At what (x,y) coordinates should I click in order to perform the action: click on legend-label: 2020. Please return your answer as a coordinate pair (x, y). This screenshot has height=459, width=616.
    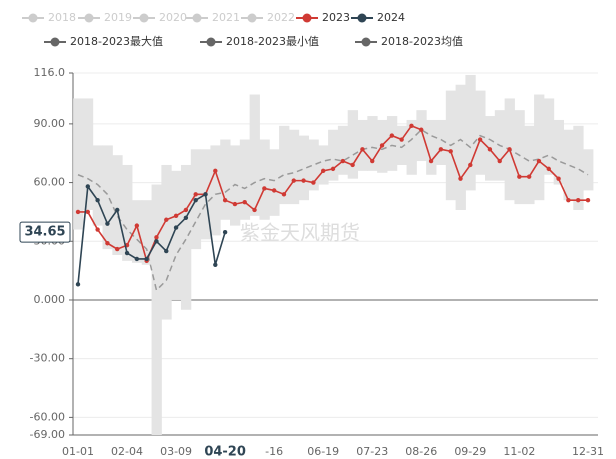
    Looking at the image, I should click on (173, 17).